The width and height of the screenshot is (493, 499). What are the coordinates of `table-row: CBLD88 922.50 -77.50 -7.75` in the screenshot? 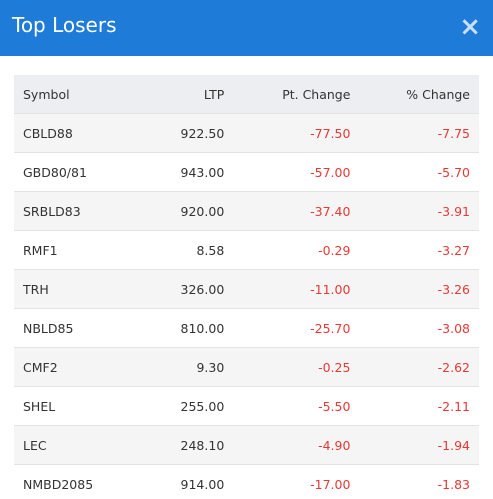 It's located at (246, 133).